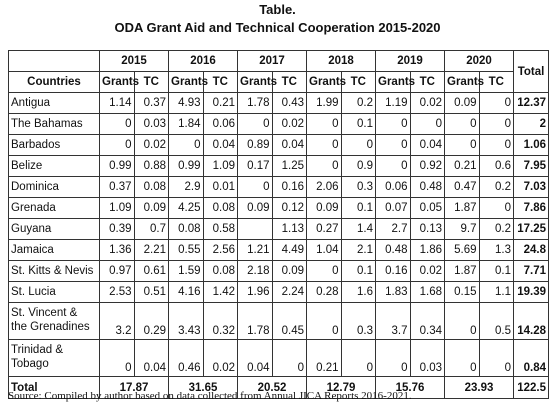 Image resolution: width=555 pixels, height=407 pixels. I want to click on table-cell: St. Kitts & Nevis, so click(54, 271).